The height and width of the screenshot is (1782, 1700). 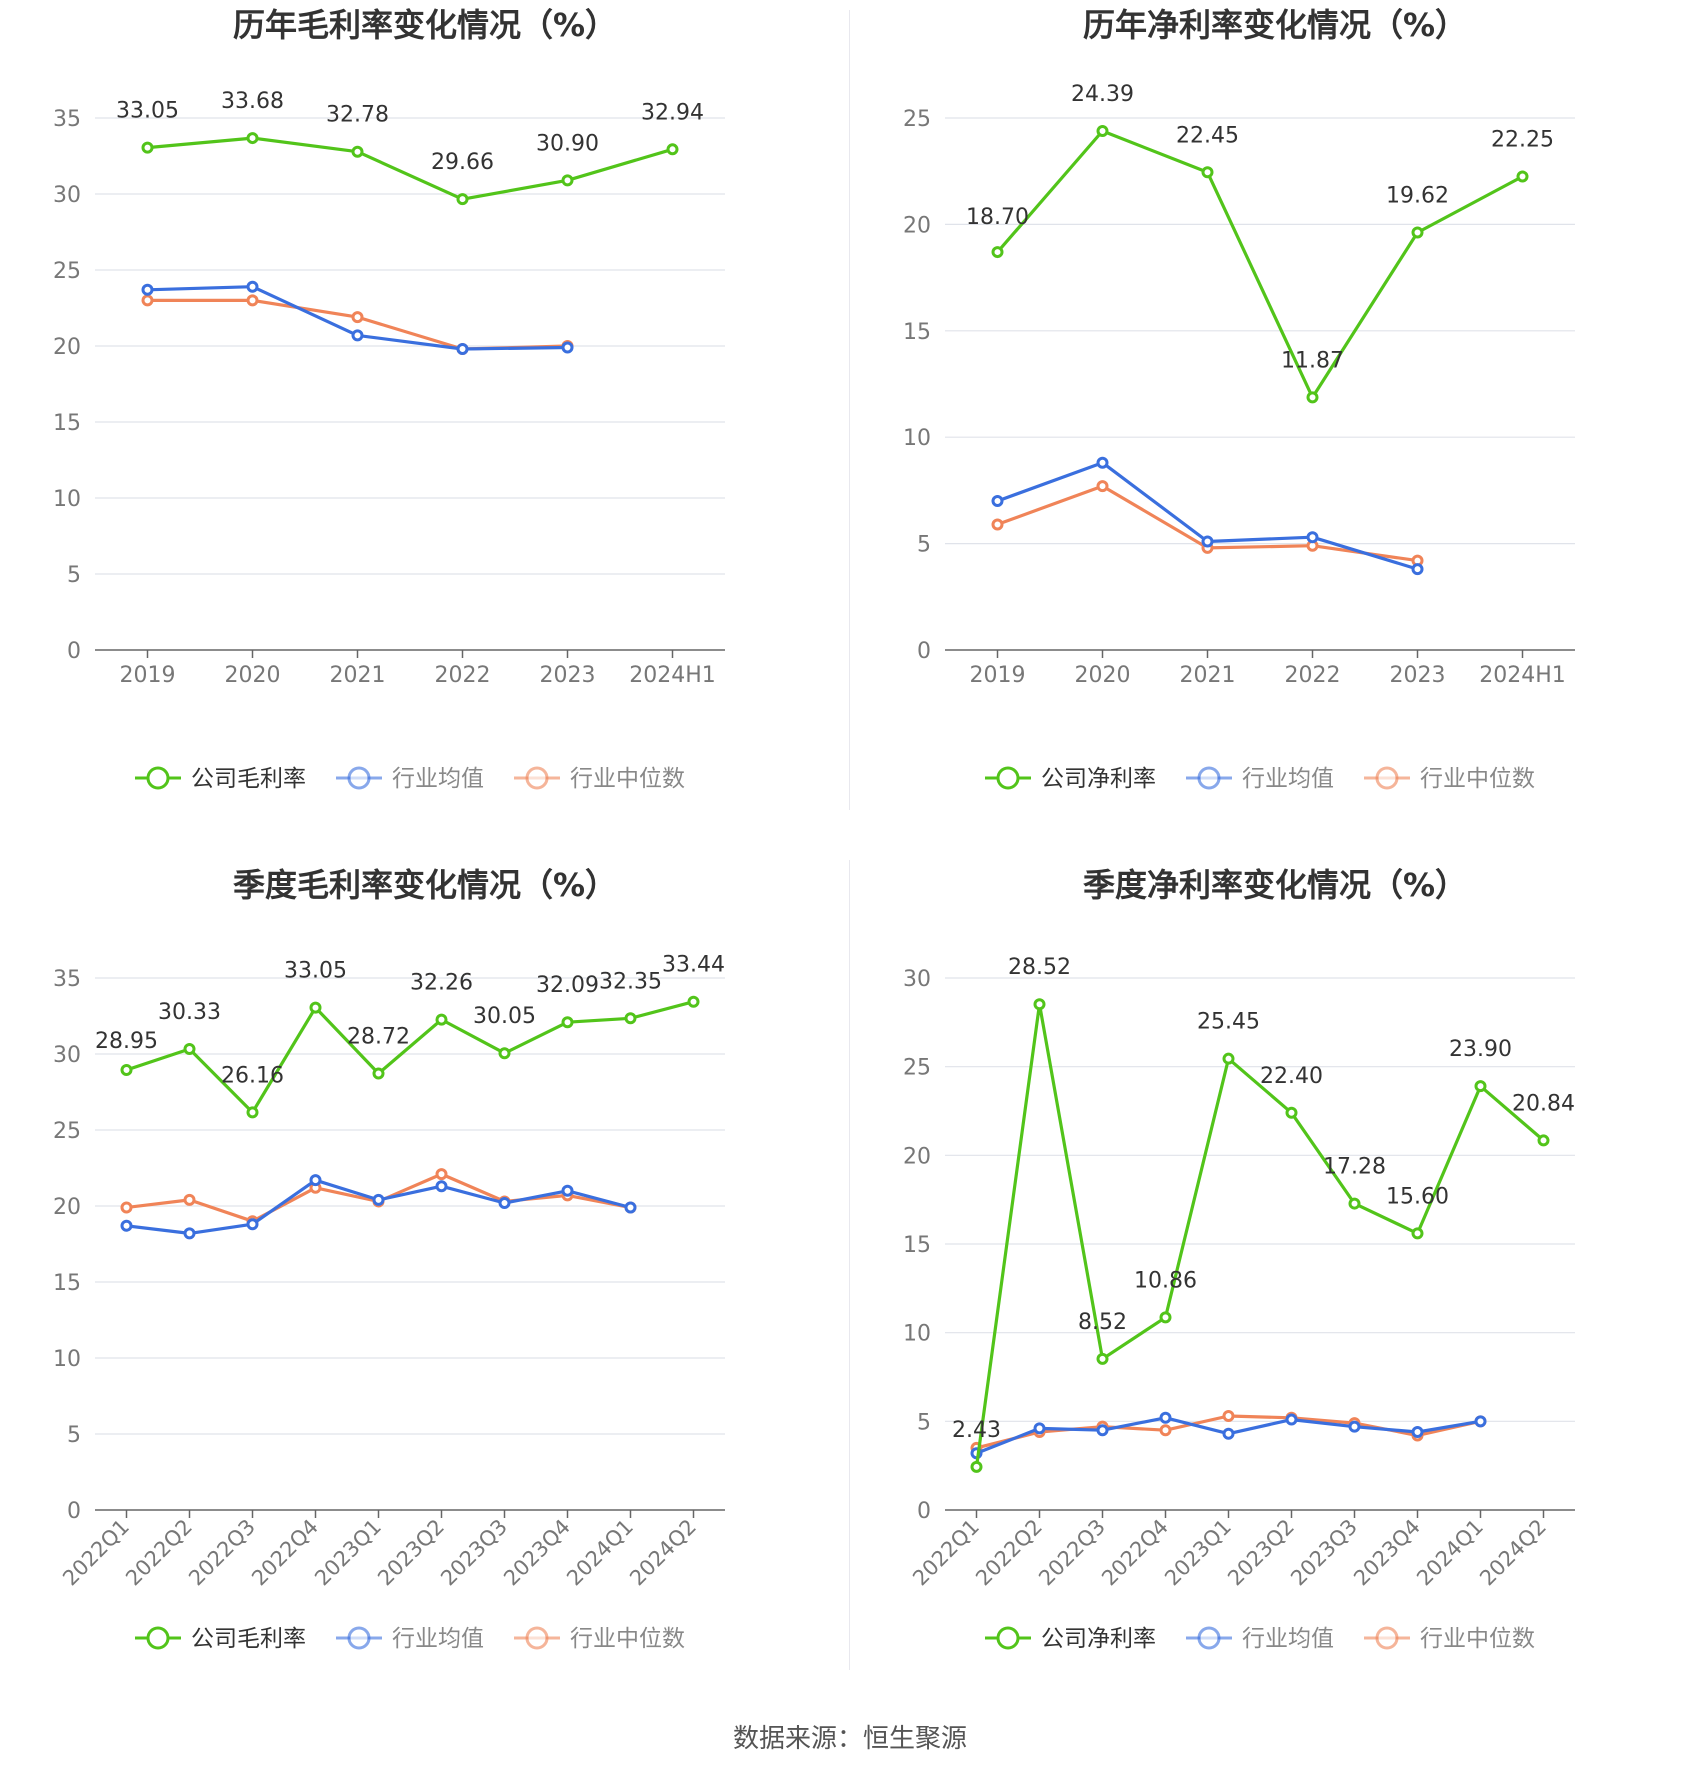 What do you see at coordinates (537, 1553) in the screenshot?
I see `x-tick-label: 2023Q4` at bounding box center [537, 1553].